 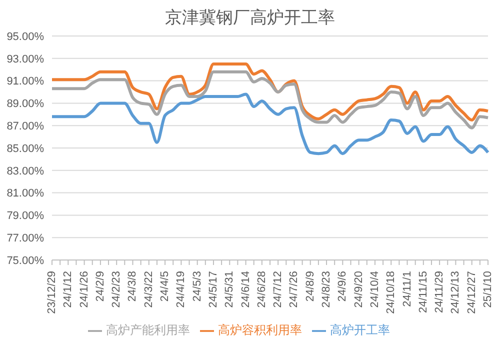 I want to click on x-tick-label: 24/7/12, so click(x=278, y=289).